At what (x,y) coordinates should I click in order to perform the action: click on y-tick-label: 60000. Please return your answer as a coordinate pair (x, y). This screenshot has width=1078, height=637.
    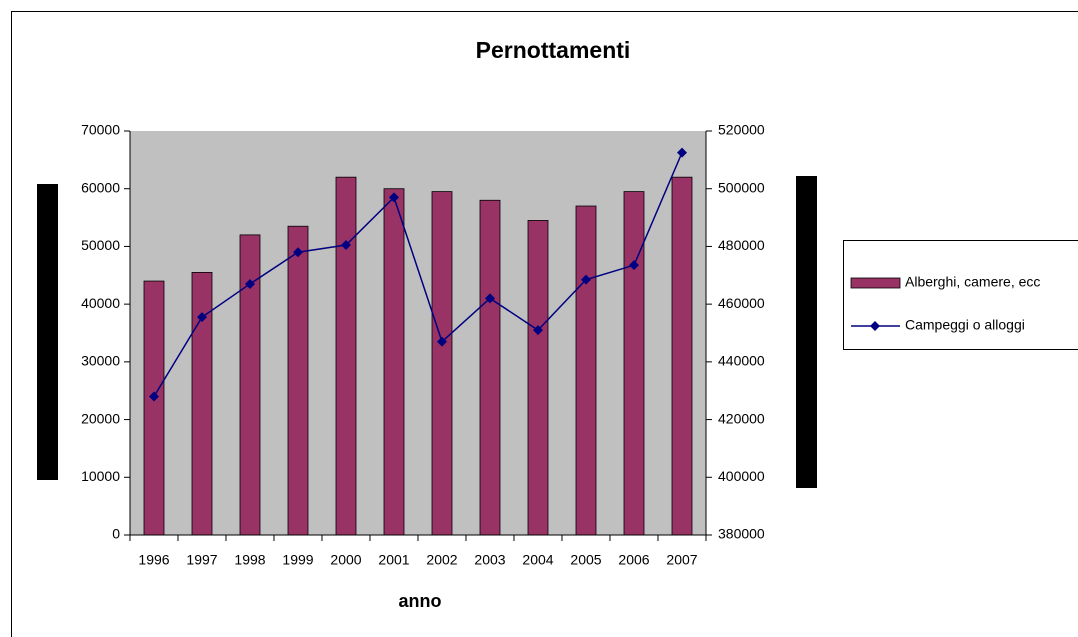
    Looking at the image, I should click on (100, 187).